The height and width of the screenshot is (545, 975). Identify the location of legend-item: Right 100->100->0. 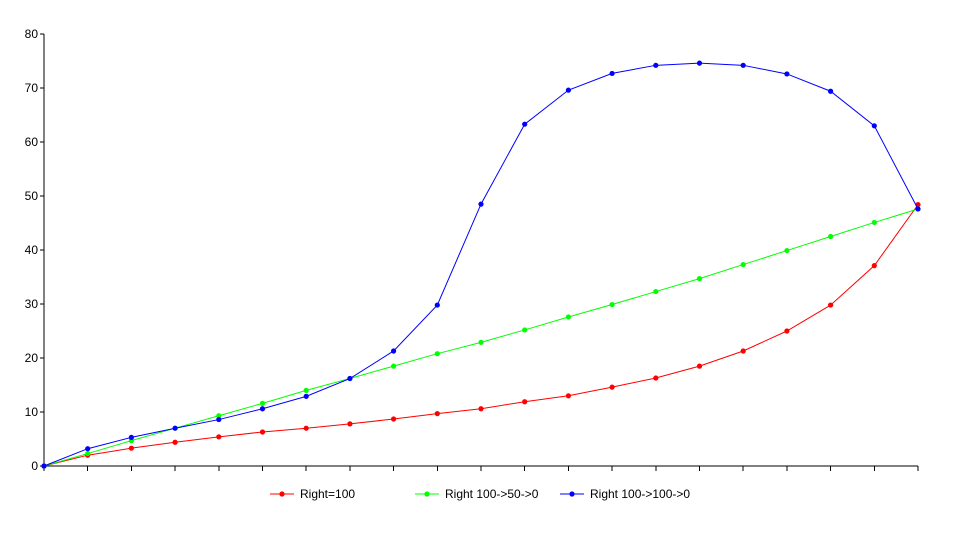
(625, 494).